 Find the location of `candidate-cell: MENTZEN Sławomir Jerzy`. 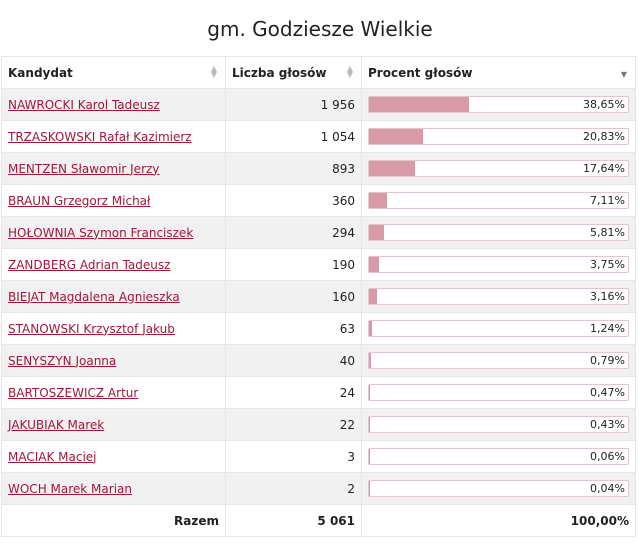

candidate-cell: MENTZEN Sławomir Jerzy is located at coordinates (113, 168).